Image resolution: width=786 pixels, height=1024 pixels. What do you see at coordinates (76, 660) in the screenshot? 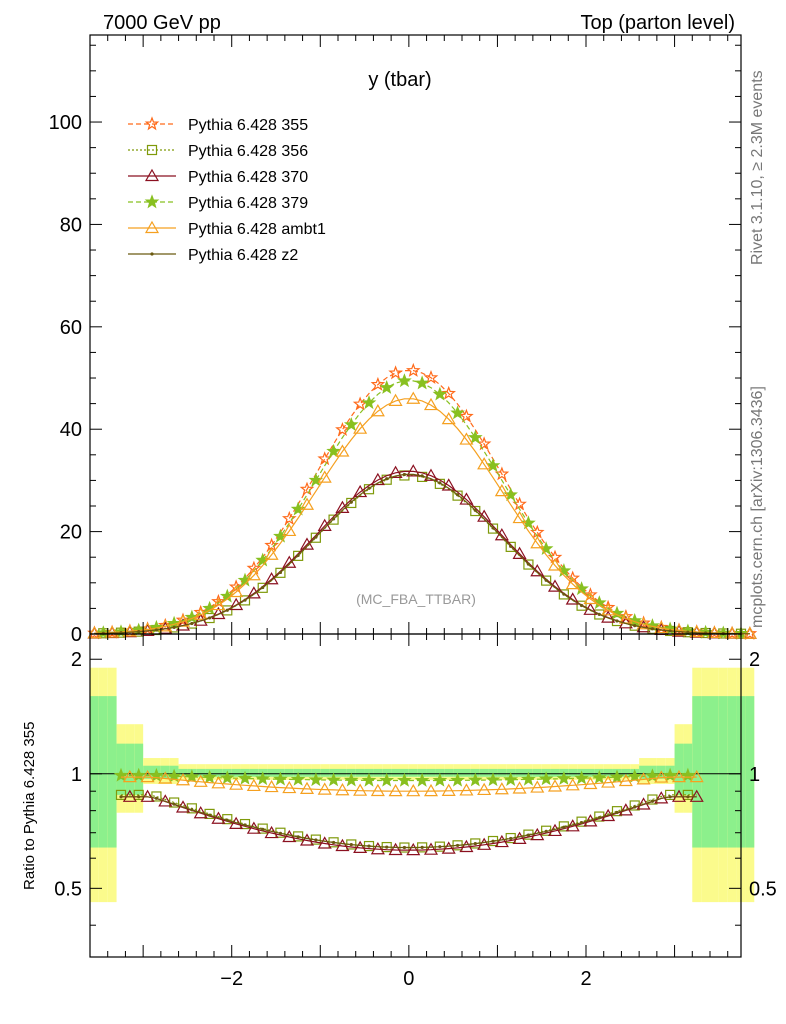
I see `ratio-y-tick-label: 2` at bounding box center [76, 660].